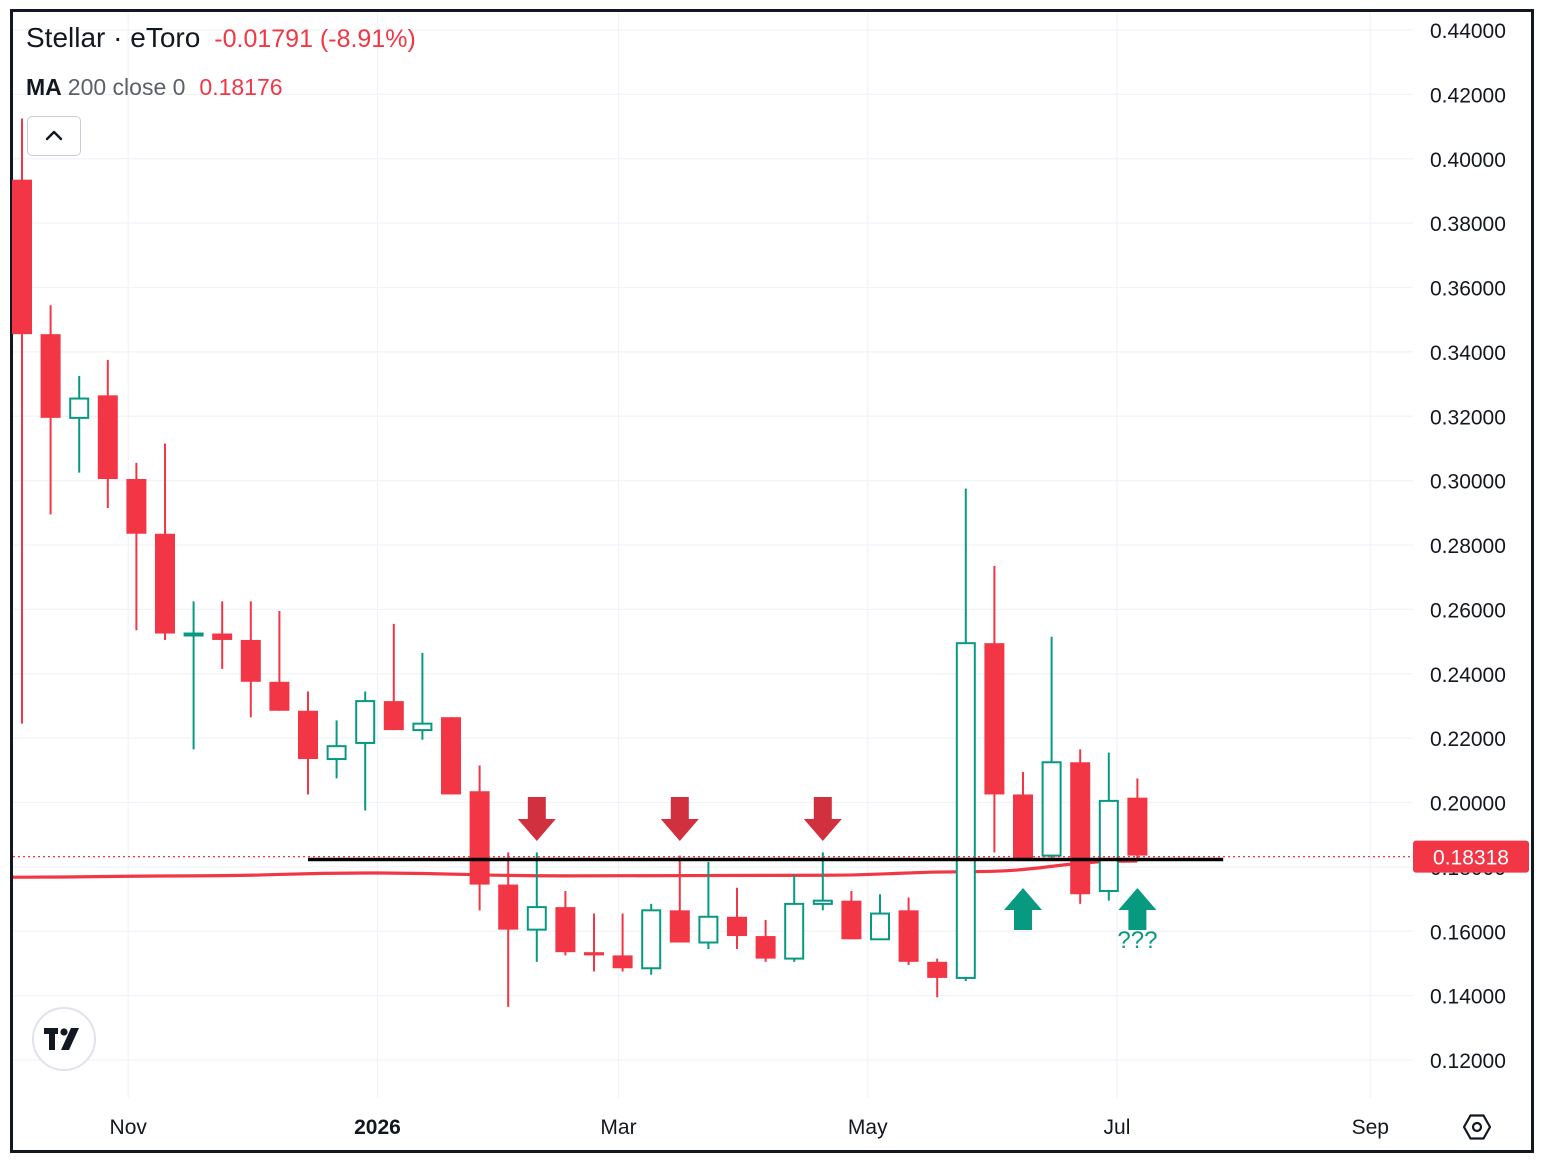 This screenshot has height=1162, width=1544. What do you see at coordinates (1468, 482) in the screenshot?
I see `price-tick-label: 0.30000` at bounding box center [1468, 482].